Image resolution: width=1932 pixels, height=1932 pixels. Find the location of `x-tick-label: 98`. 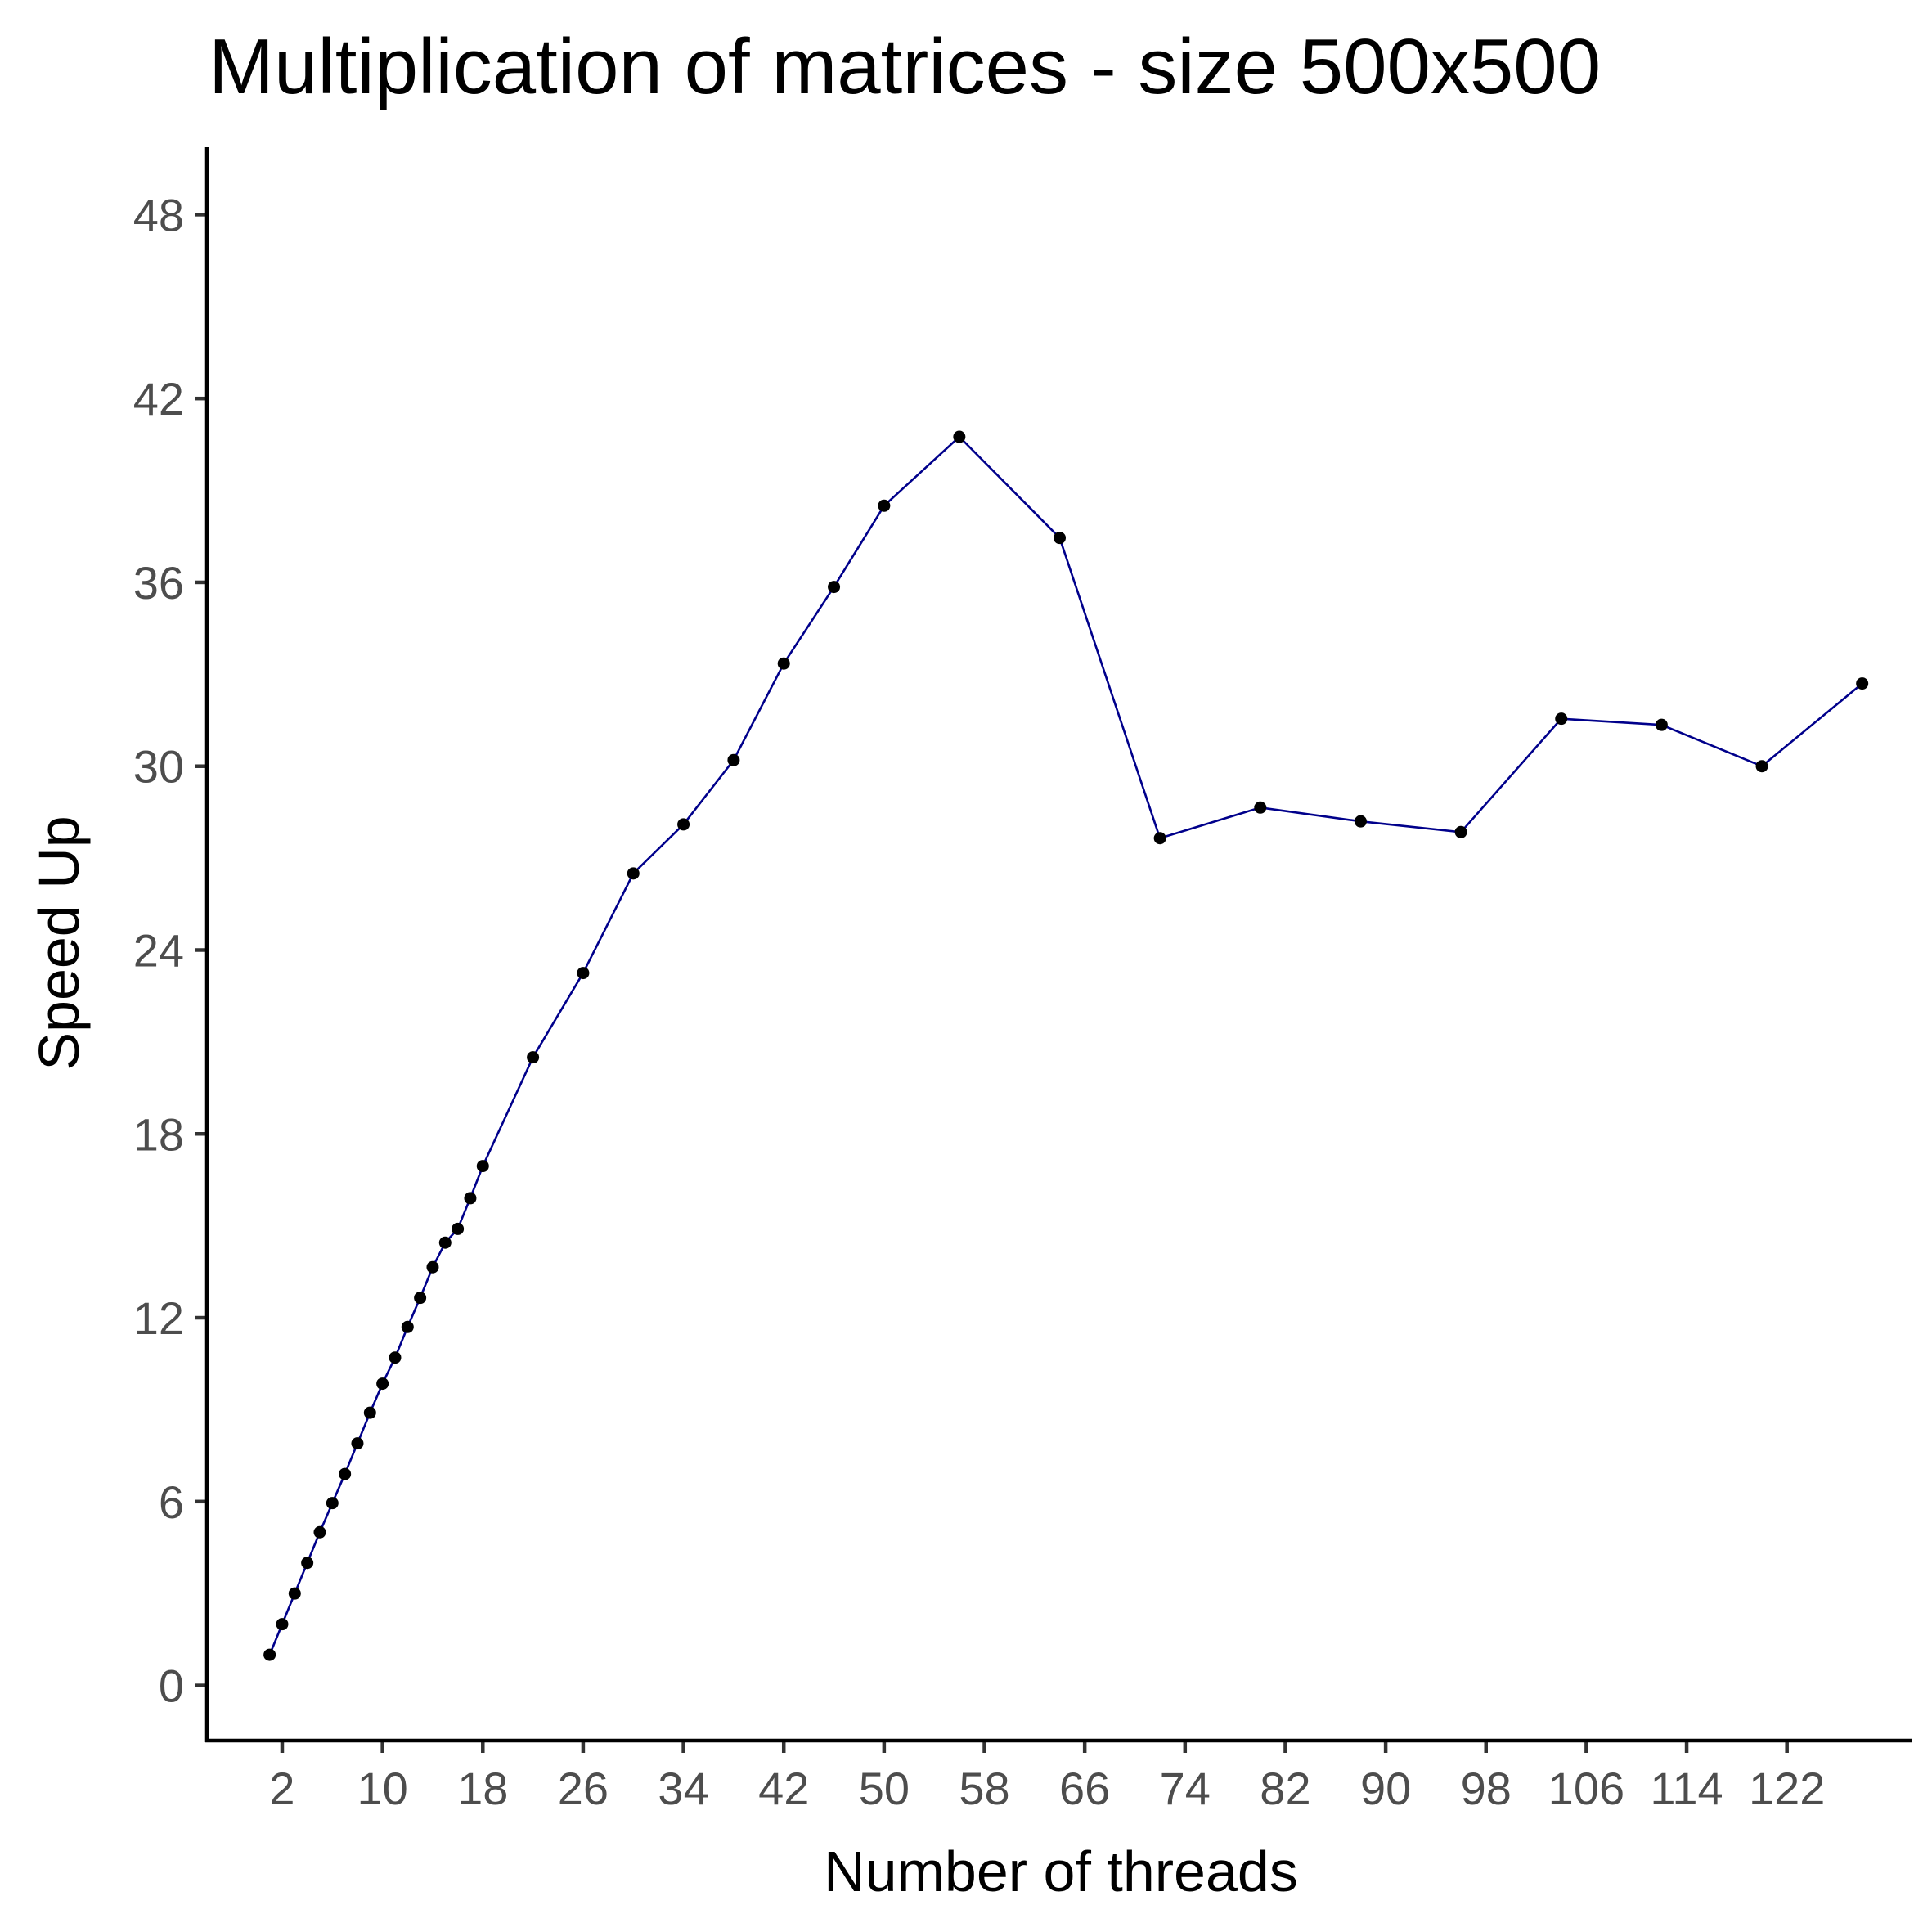

x-tick-label: 98 is located at coordinates (1487, 1788).